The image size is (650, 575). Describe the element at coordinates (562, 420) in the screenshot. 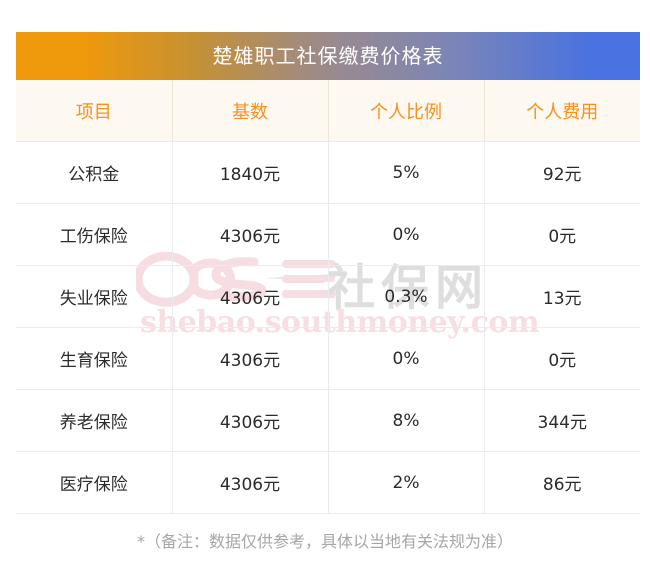

I see `cell-fee: 344元` at that location.